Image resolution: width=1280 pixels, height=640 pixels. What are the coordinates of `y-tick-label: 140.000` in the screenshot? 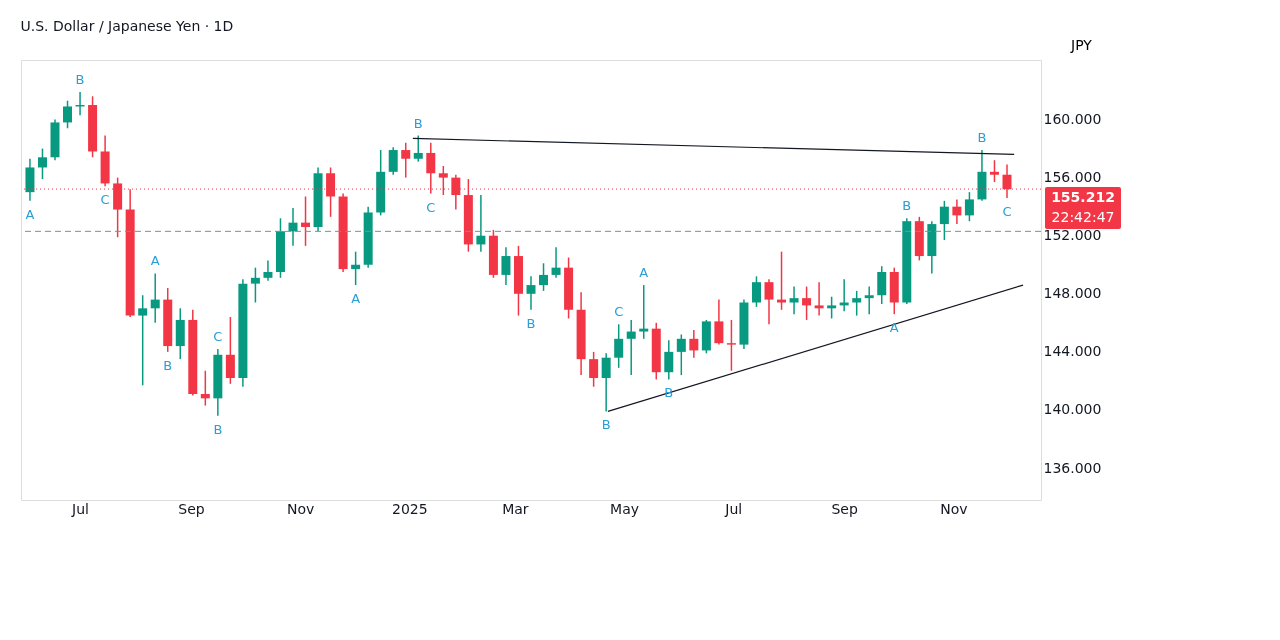 It's located at (1072, 409).